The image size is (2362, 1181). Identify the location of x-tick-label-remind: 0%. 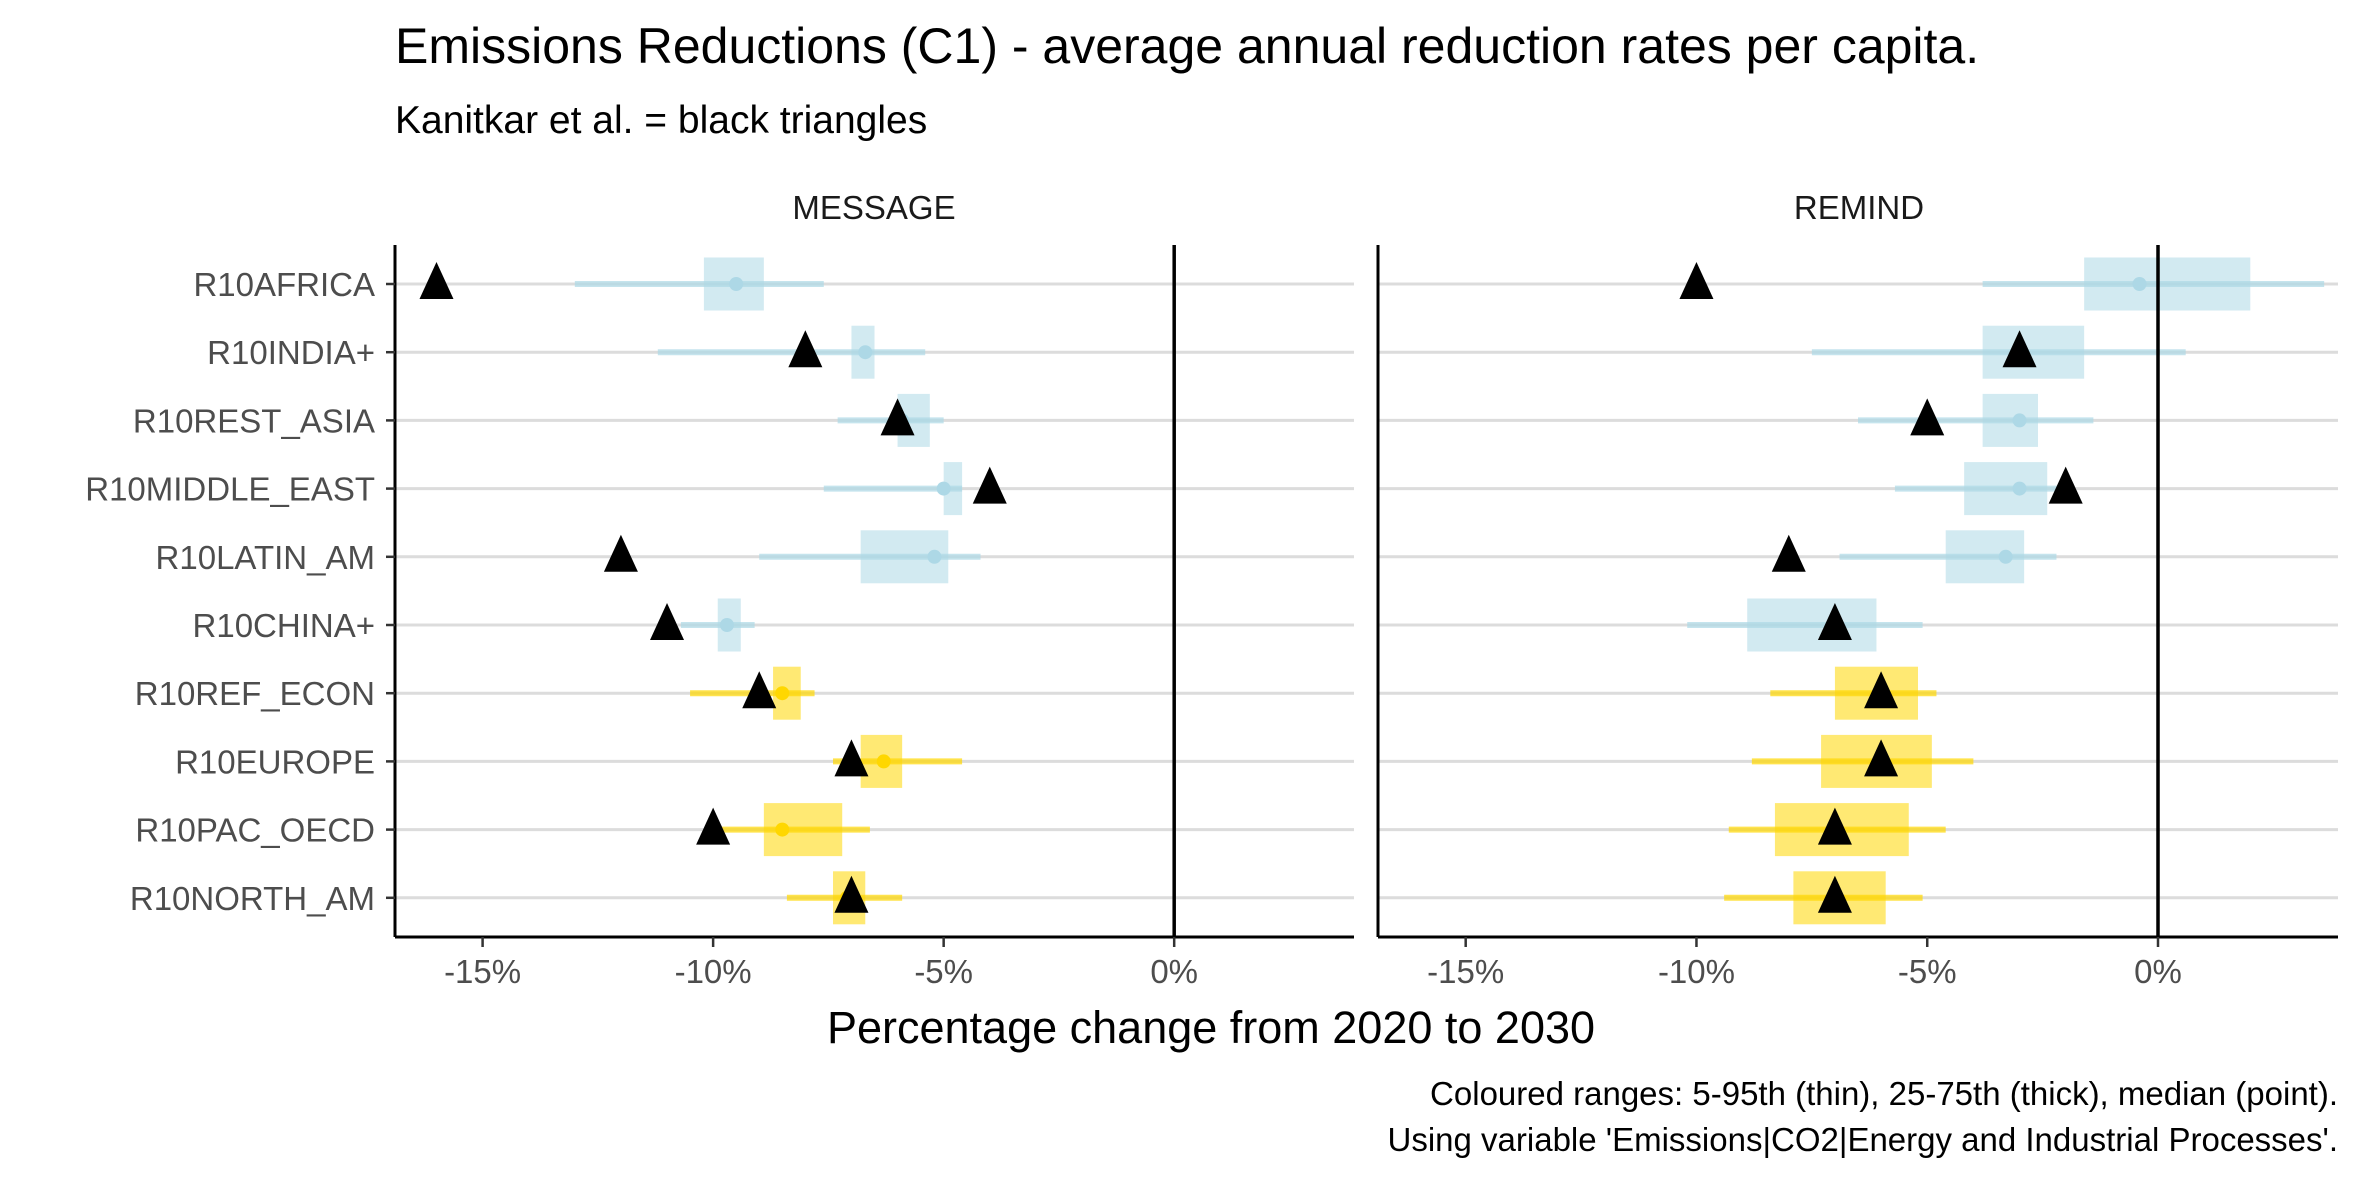
(2158, 971).